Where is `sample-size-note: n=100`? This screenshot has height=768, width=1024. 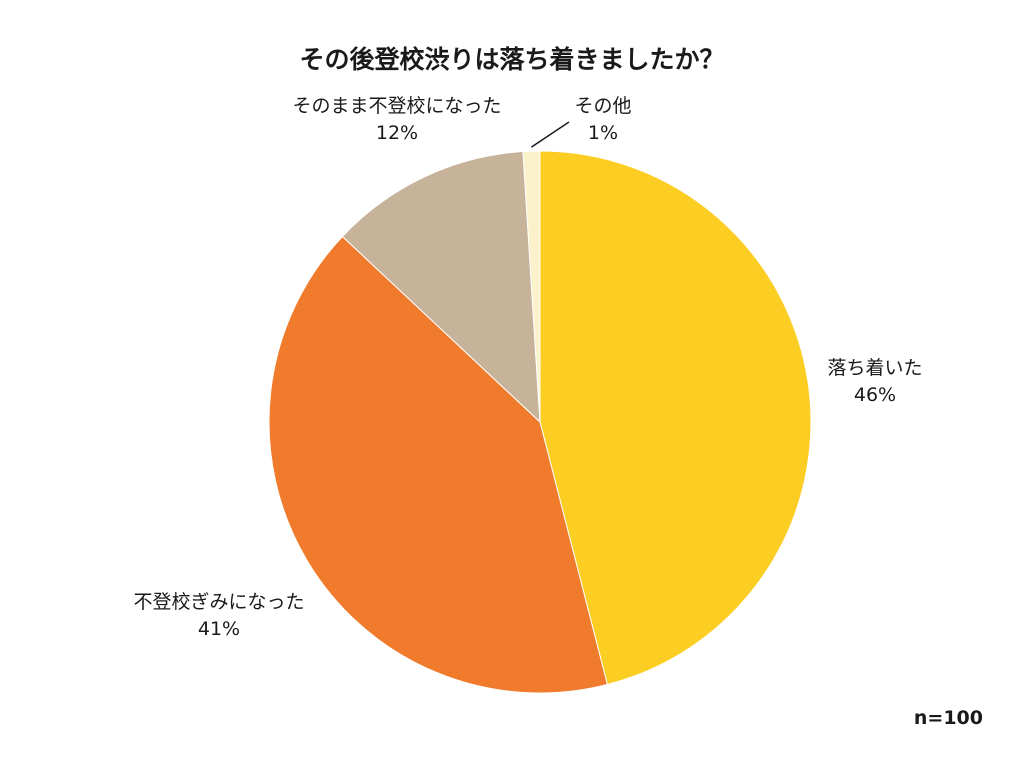
sample-size-note: n=100 is located at coordinates (948, 718).